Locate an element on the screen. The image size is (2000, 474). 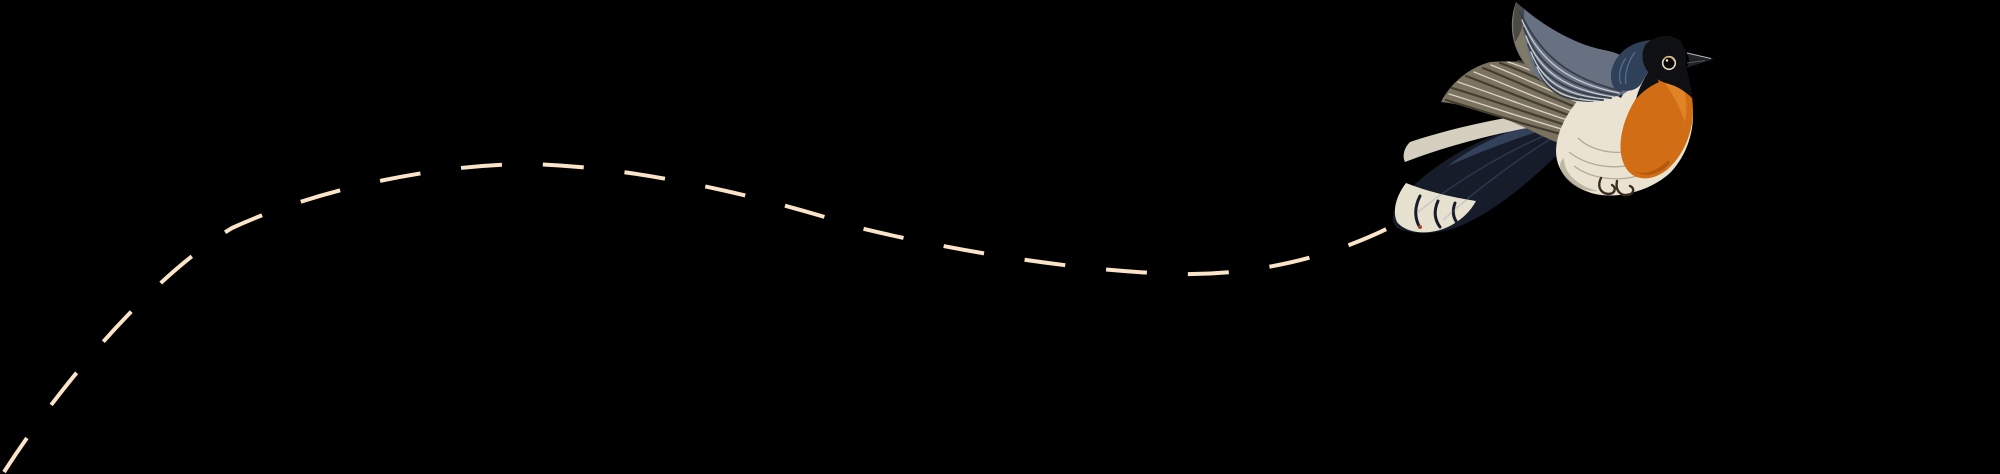
breast-orange is located at coordinates (1656, 121).